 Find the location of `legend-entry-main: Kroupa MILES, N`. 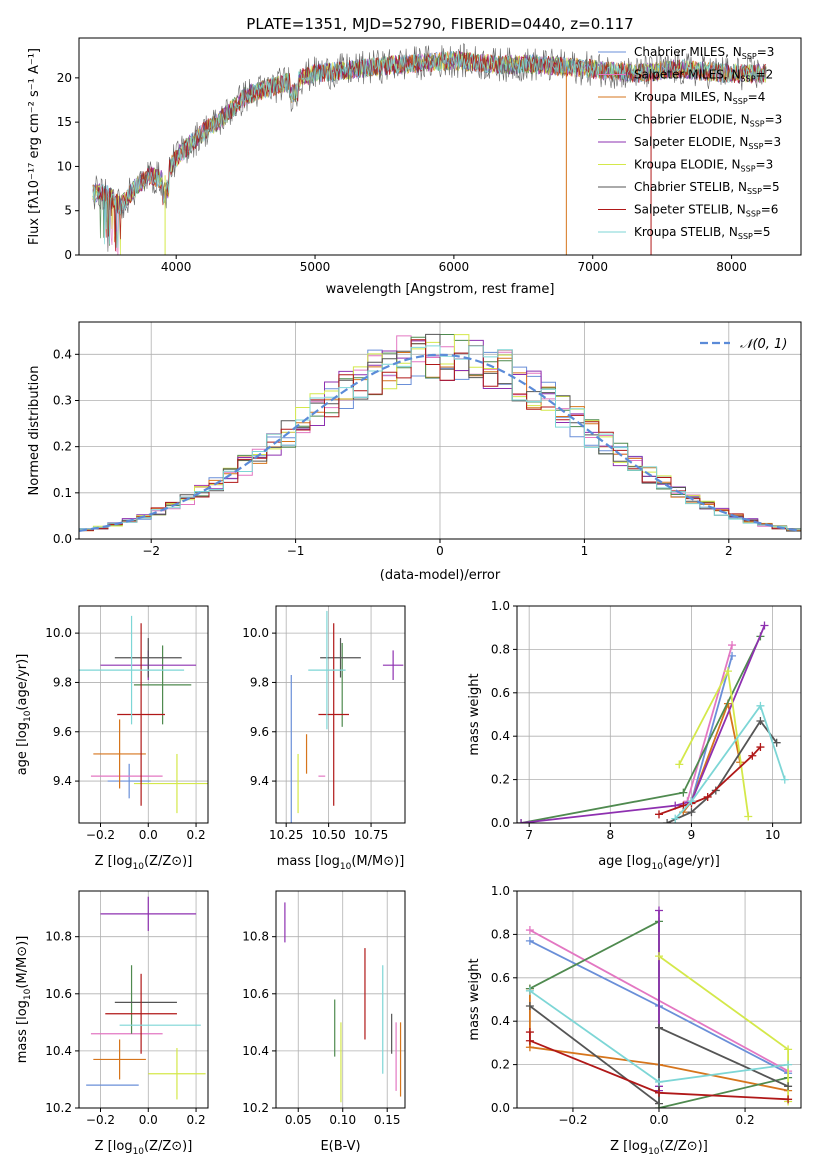

legend-entry-main: Kroupa MILES, N is located at coordinates (683, 97).